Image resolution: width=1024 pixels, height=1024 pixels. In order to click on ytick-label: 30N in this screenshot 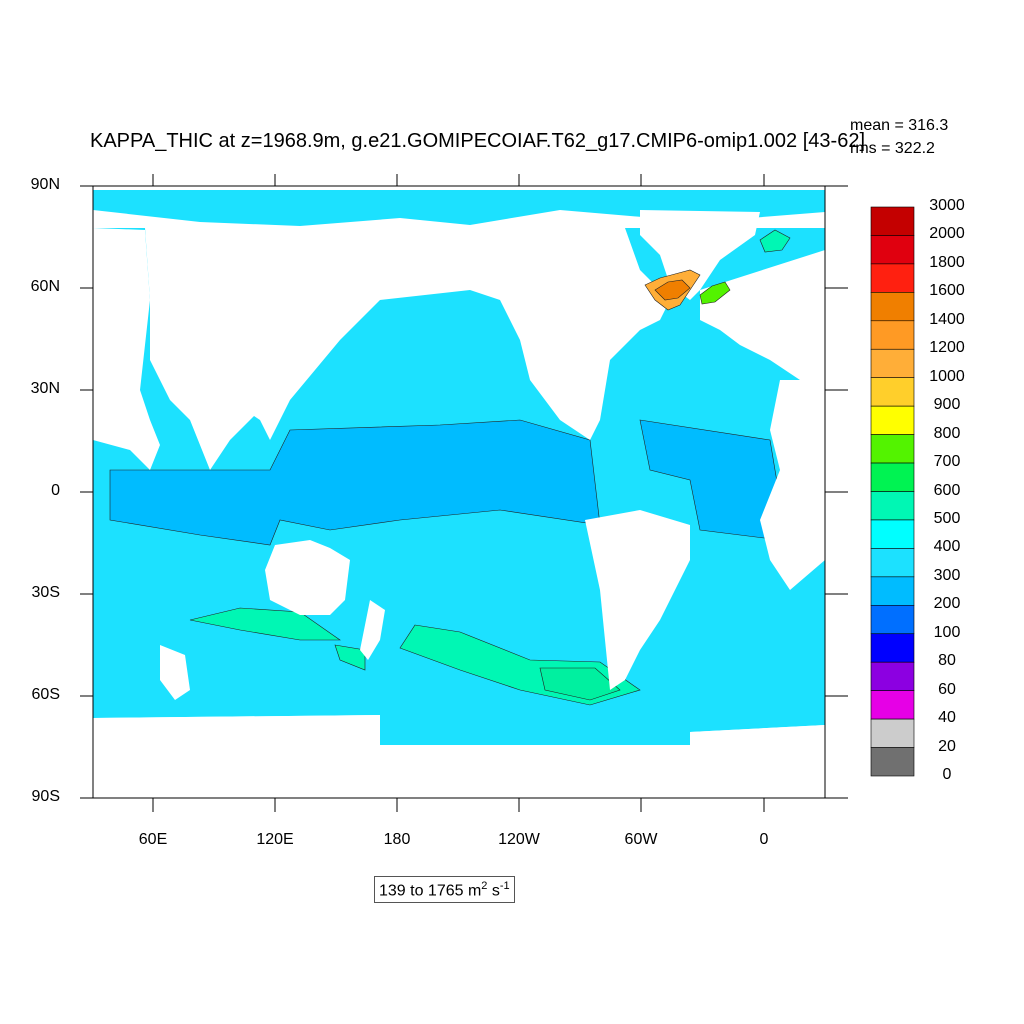, I will do `click(45, 388)`.